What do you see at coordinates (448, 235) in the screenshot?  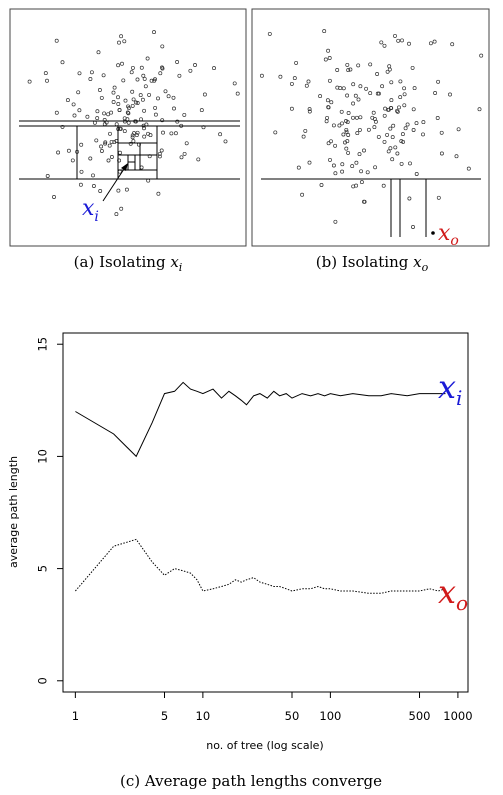 I see `panel-b-point-label: xo` at bounding box center [448, 235].